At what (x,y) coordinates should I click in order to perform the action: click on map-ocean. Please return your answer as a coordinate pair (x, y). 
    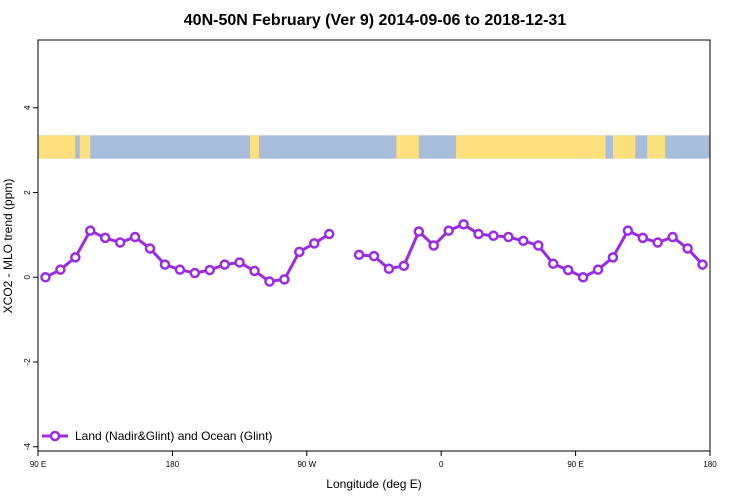
    Looking at the image, I should click on (374, 147).